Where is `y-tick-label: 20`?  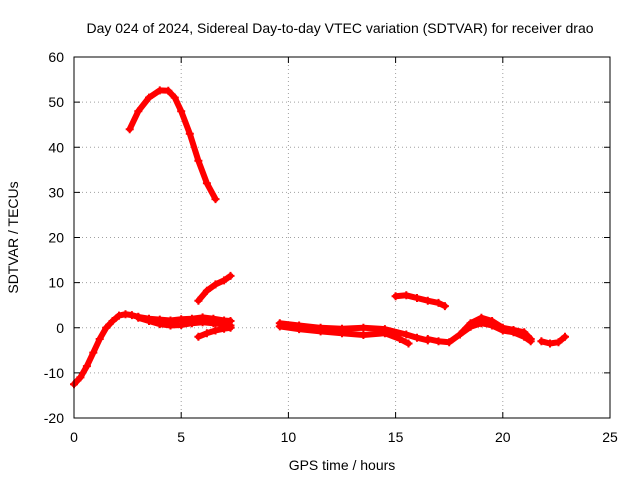
y-tick-label: 20 is located at coordinates (56, 238).